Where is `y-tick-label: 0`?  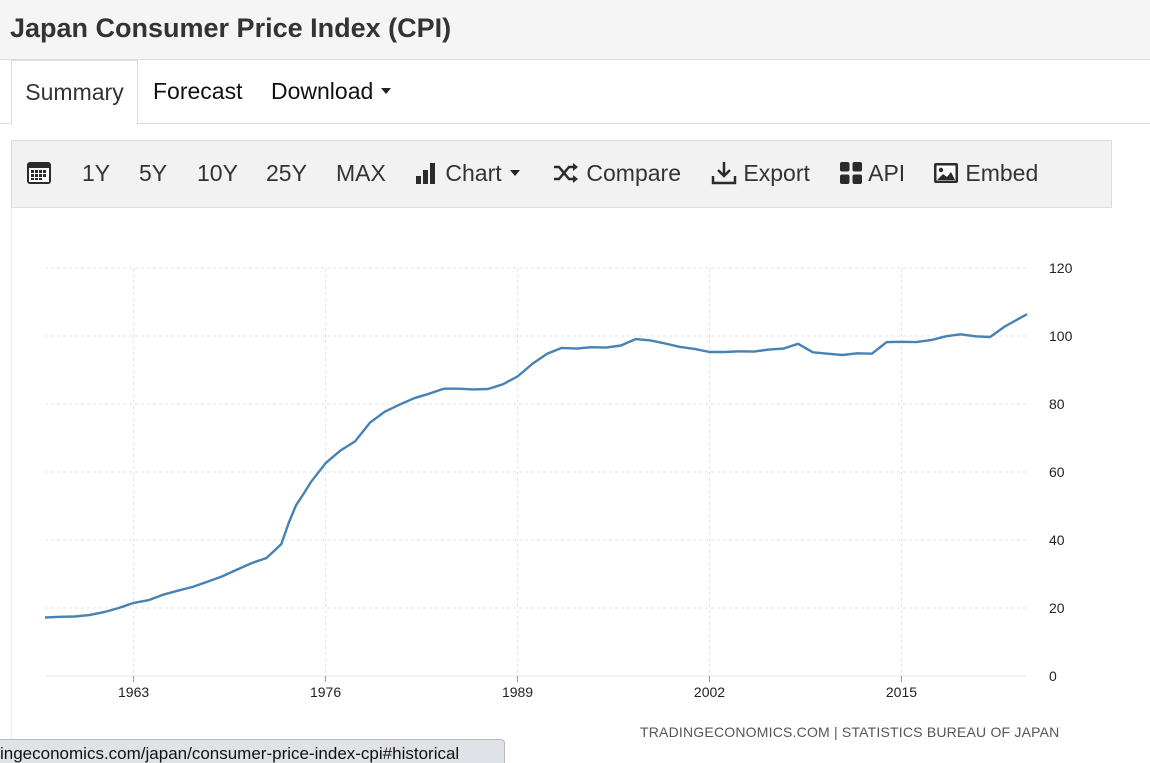 y-tick-label: 0 is located at coordinates (1053, 676).